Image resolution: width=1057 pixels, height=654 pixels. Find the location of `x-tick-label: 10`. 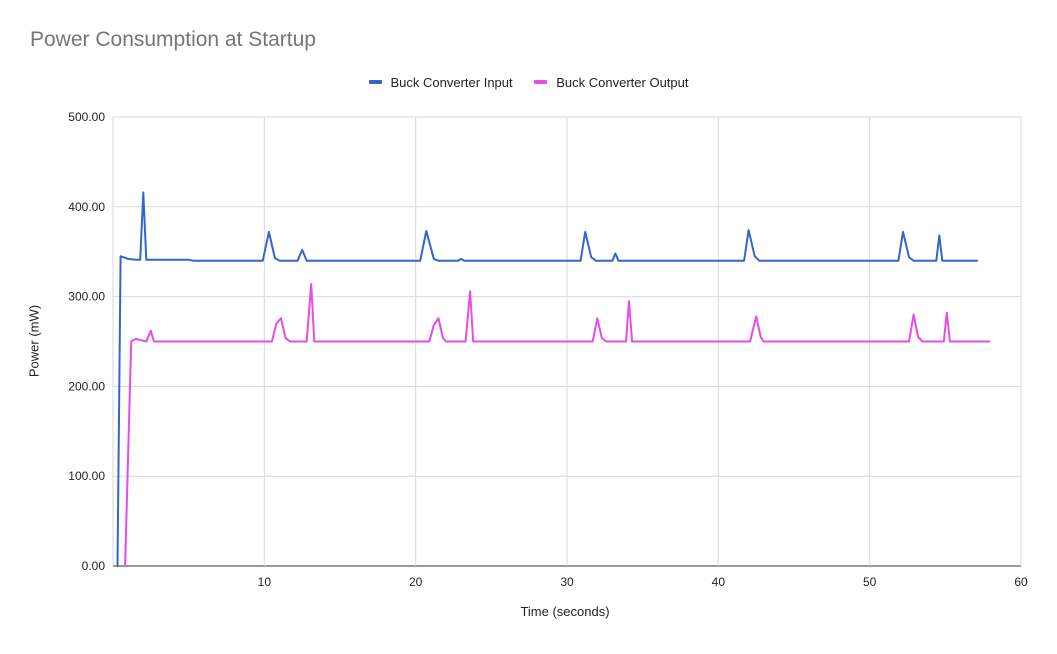

x-tick-label: 10 is located at coordinates (265, 582).